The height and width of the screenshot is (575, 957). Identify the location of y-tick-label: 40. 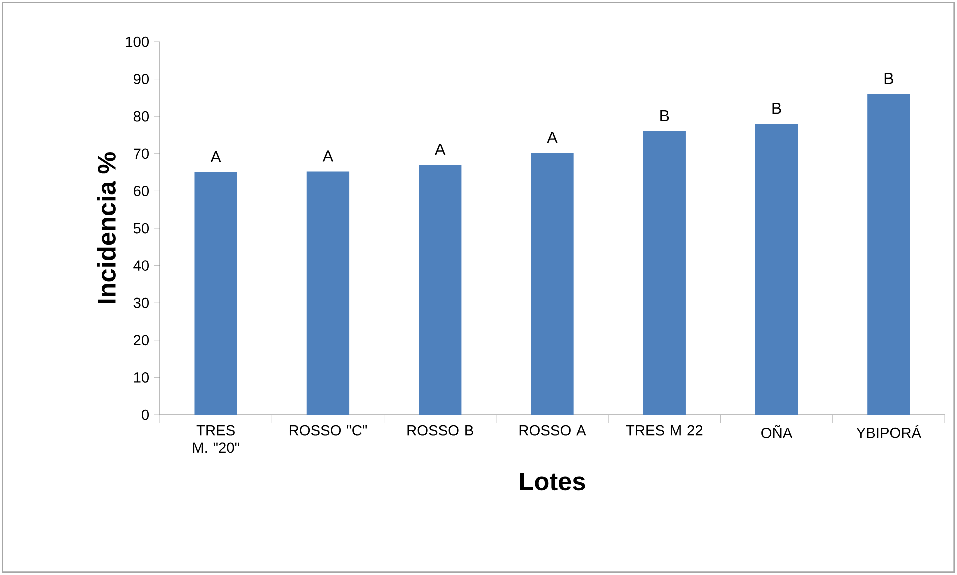
(142, 265).